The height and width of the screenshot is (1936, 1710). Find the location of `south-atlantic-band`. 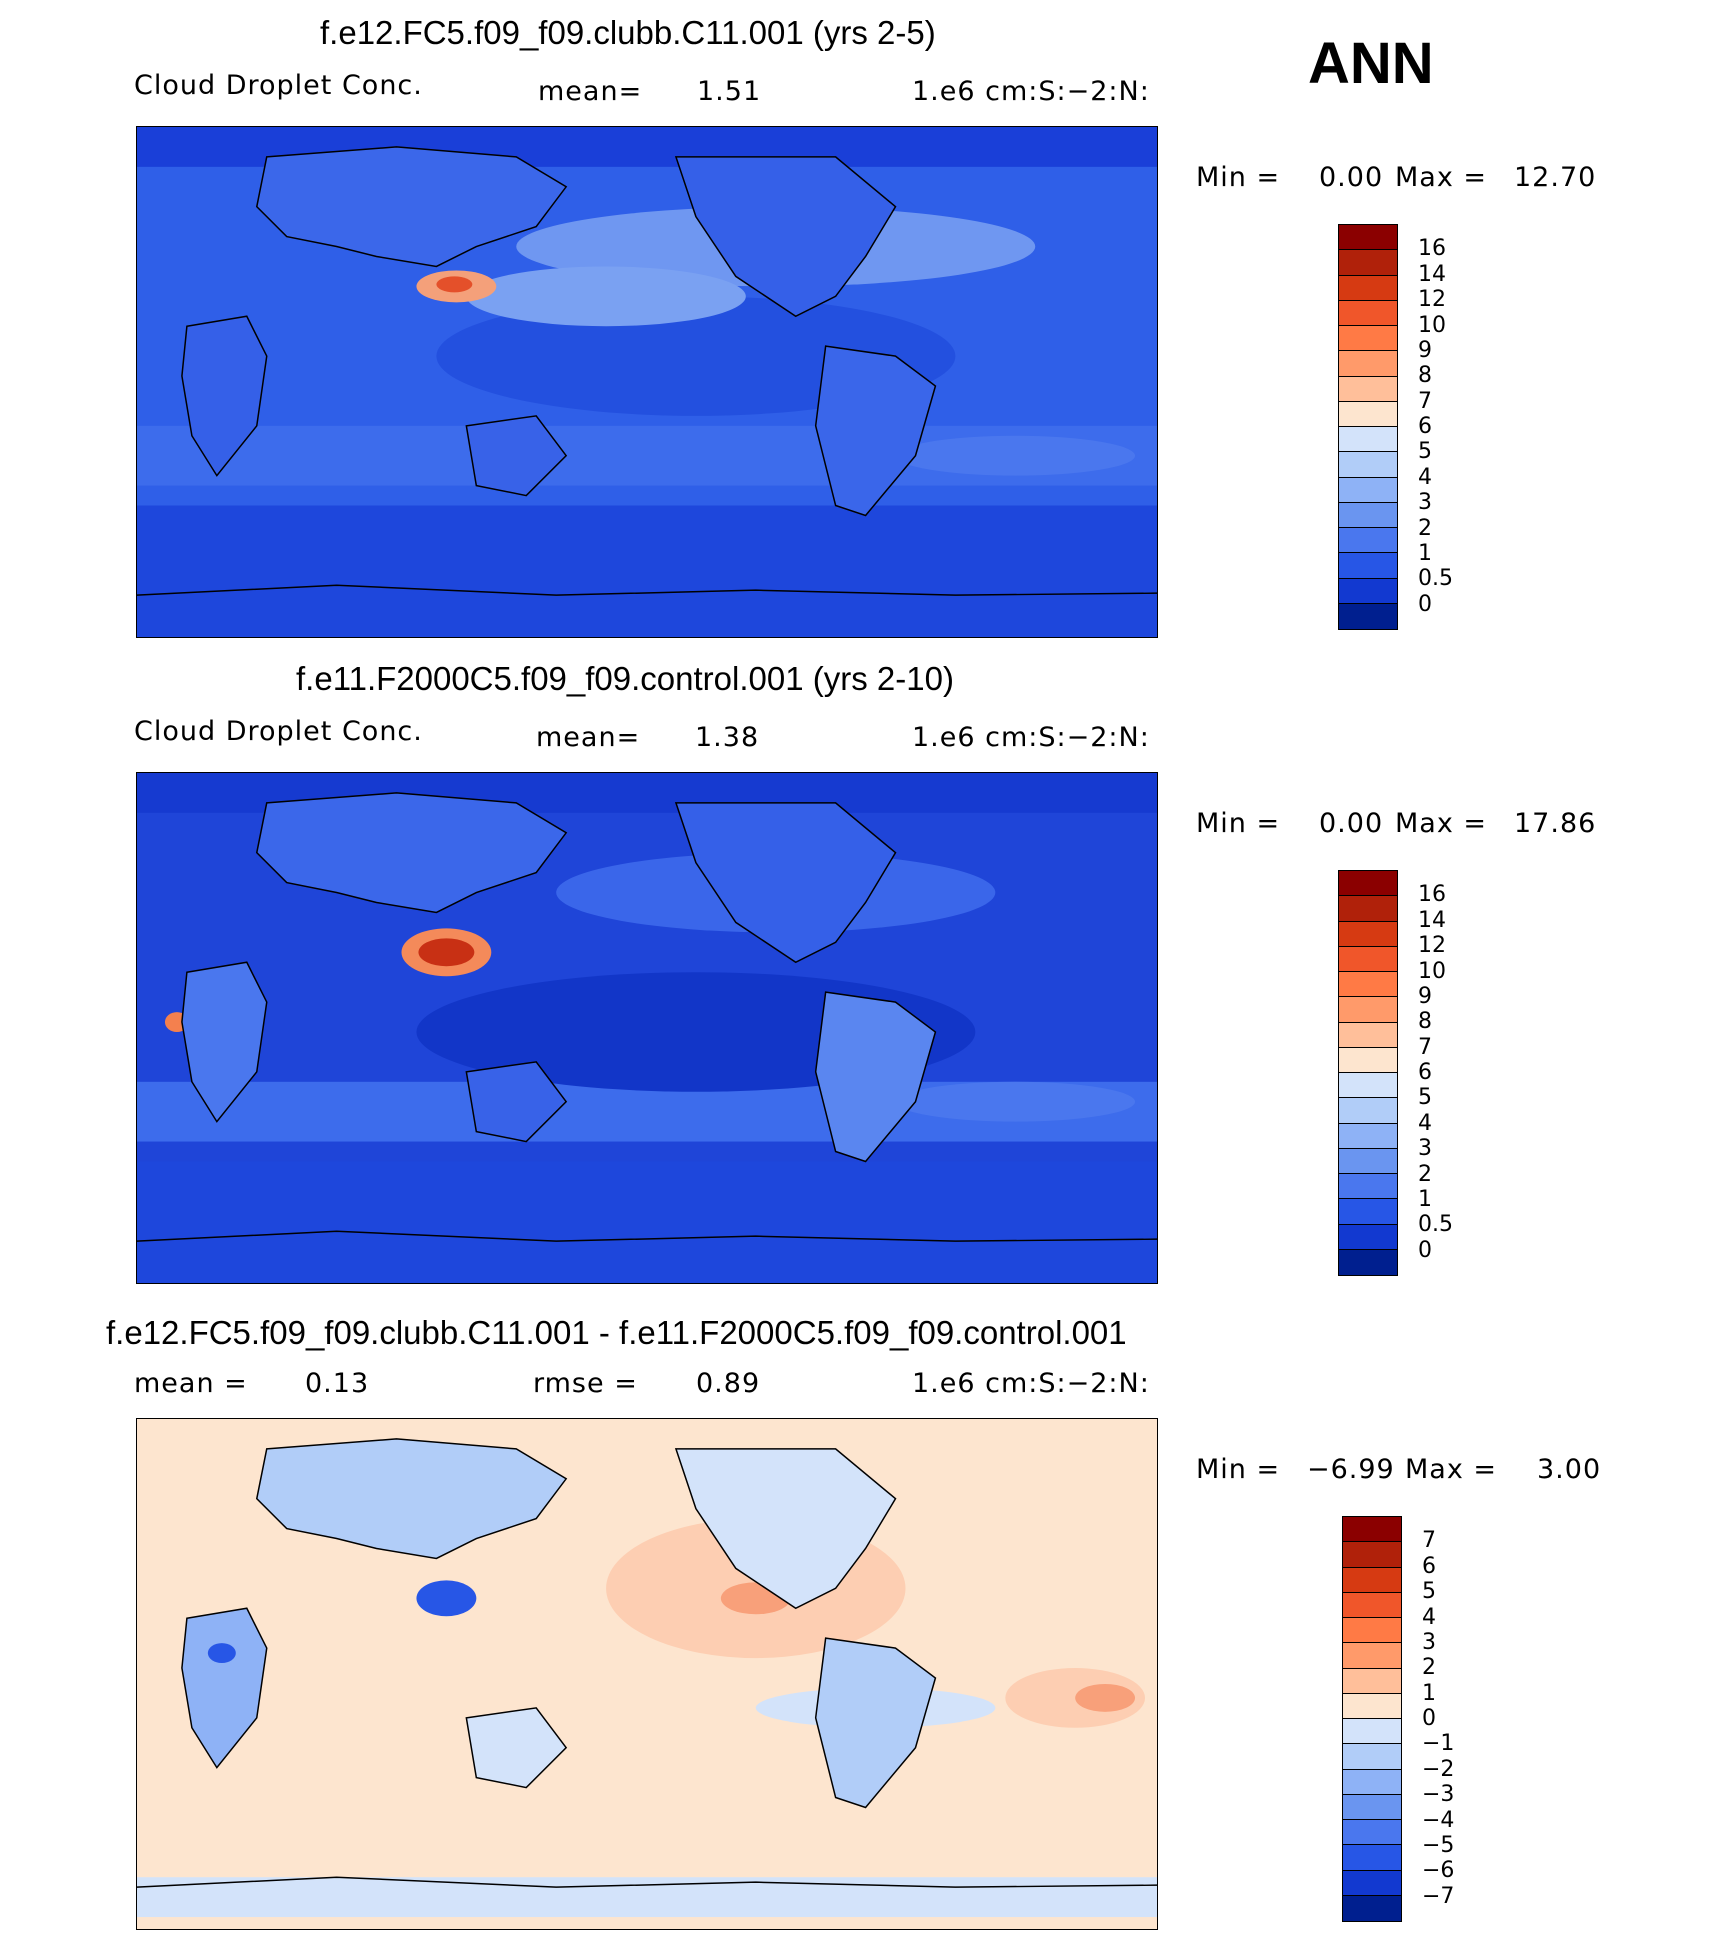

south-atlantic-band is located at coordinates (1015, 455).